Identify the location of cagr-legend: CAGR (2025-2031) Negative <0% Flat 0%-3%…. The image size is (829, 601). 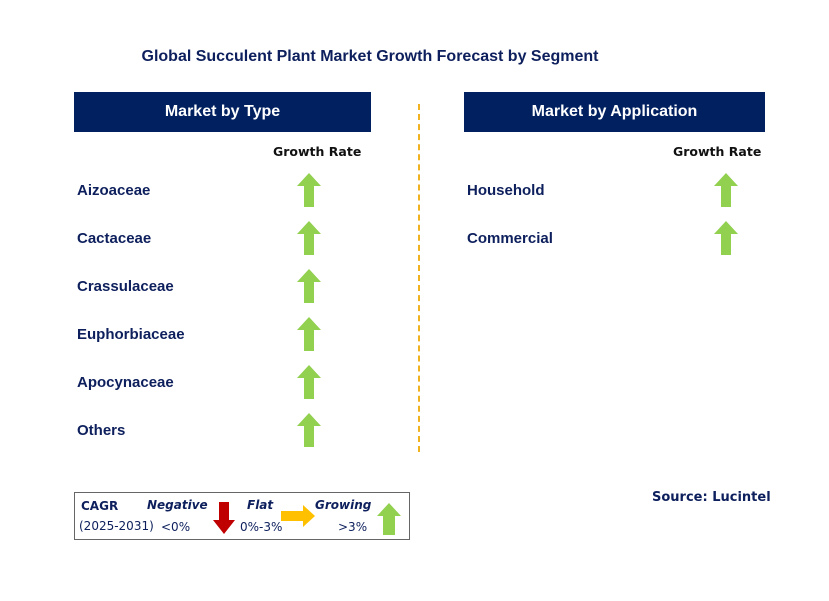
(242, 516).